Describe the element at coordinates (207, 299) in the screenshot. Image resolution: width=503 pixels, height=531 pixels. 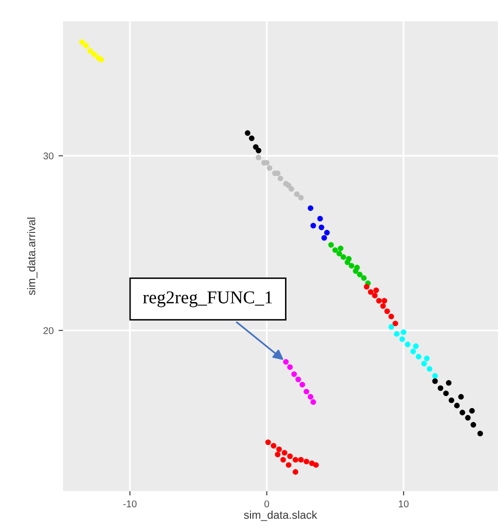
I see `annotation: reg2reg_FUNC_1` at that location.